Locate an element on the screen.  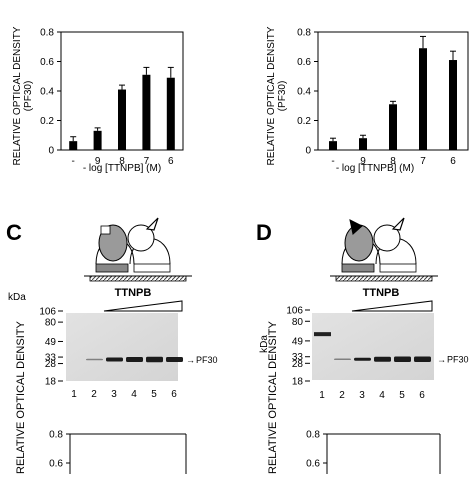
chart-bottom-left: RELATIVE OPTICAL DENSITY 0.8 0.6 is located at coordinates (101, 397).